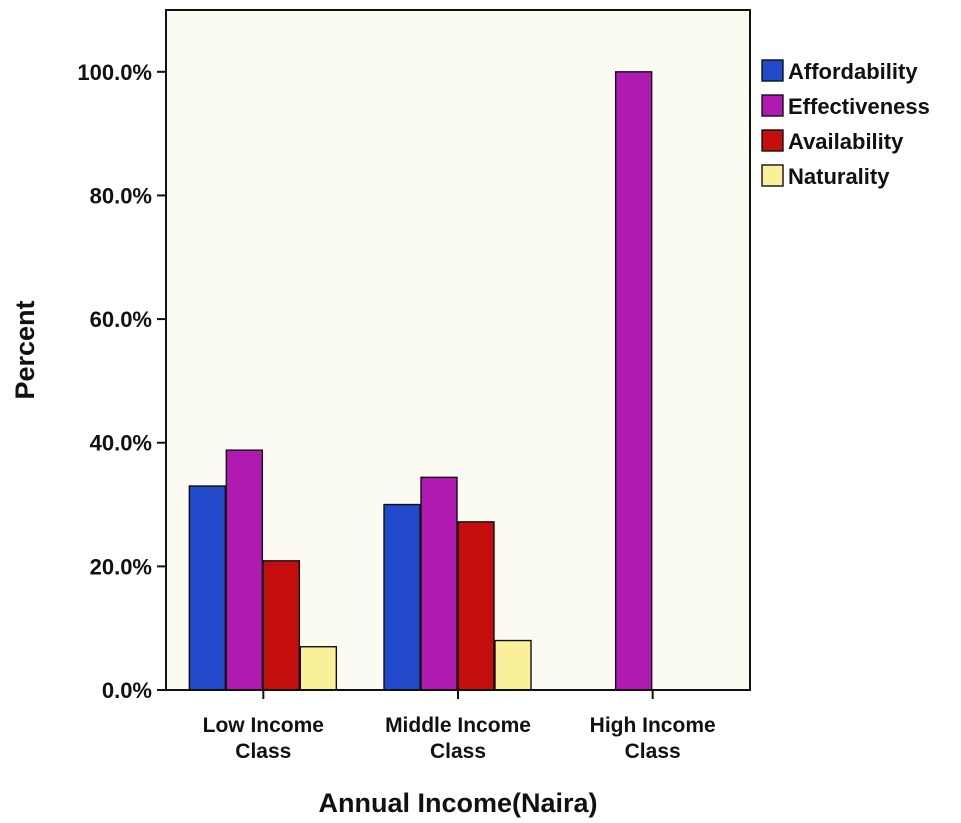  What do you see at coordinates (121, 195) in the screenshot?
I see `y-tick-label: 80.0%` at bounding box center [121, 195].